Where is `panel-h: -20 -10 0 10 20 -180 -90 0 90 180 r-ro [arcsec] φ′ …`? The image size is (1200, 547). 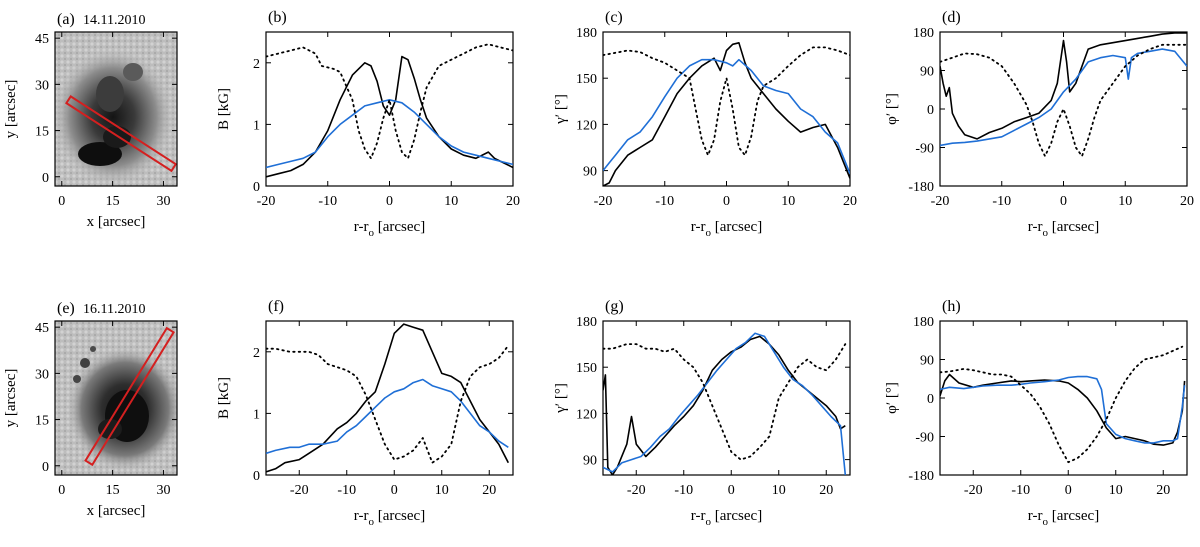 panel-h: -20 -10 0 10 20 -180 -90 0 90 180 r-ro [arcsec] φ′ … is located at coordinates (1036, 413).